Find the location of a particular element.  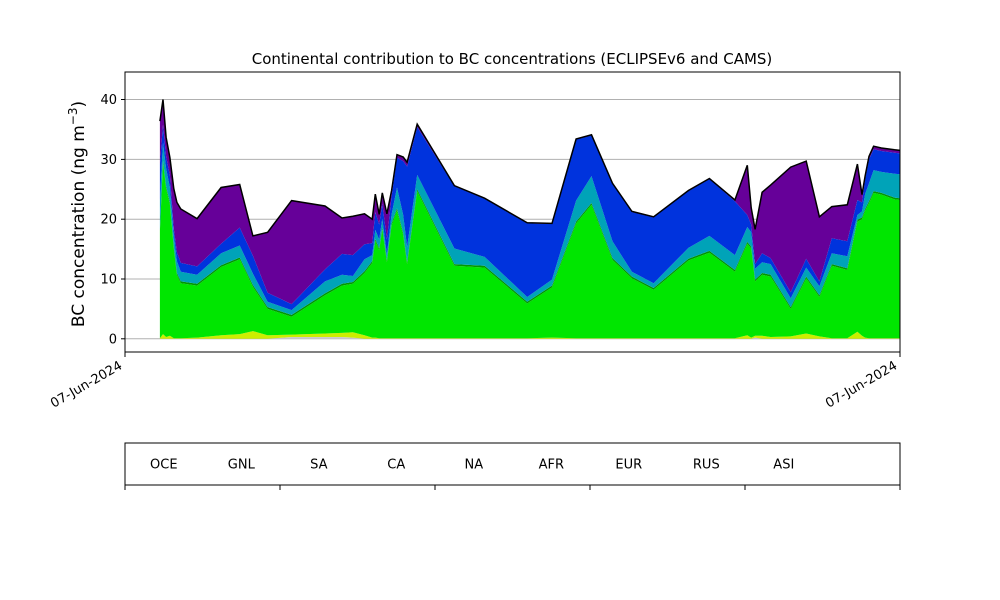

legend-label: OCE is located at coordinates (164, 465).